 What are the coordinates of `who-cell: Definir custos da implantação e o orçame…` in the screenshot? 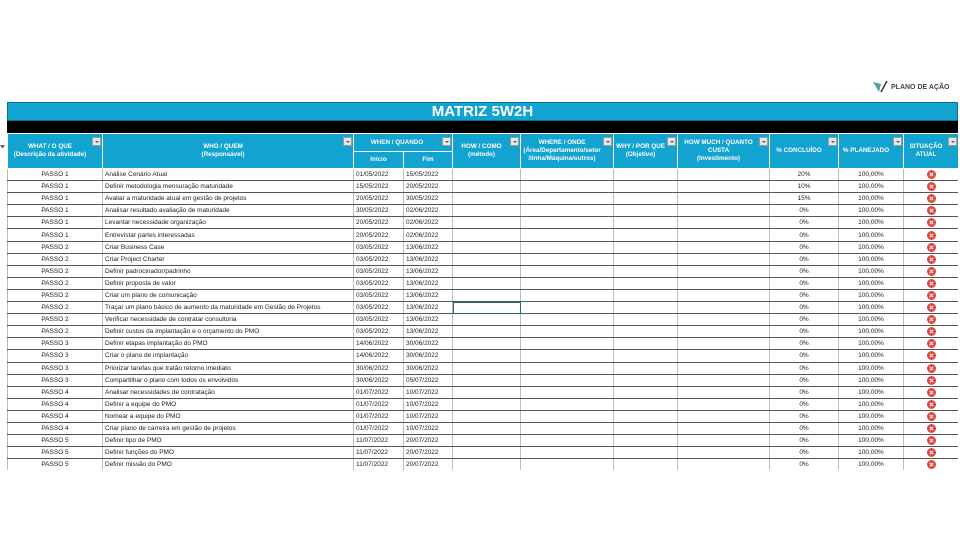 It's located at (228, 332).